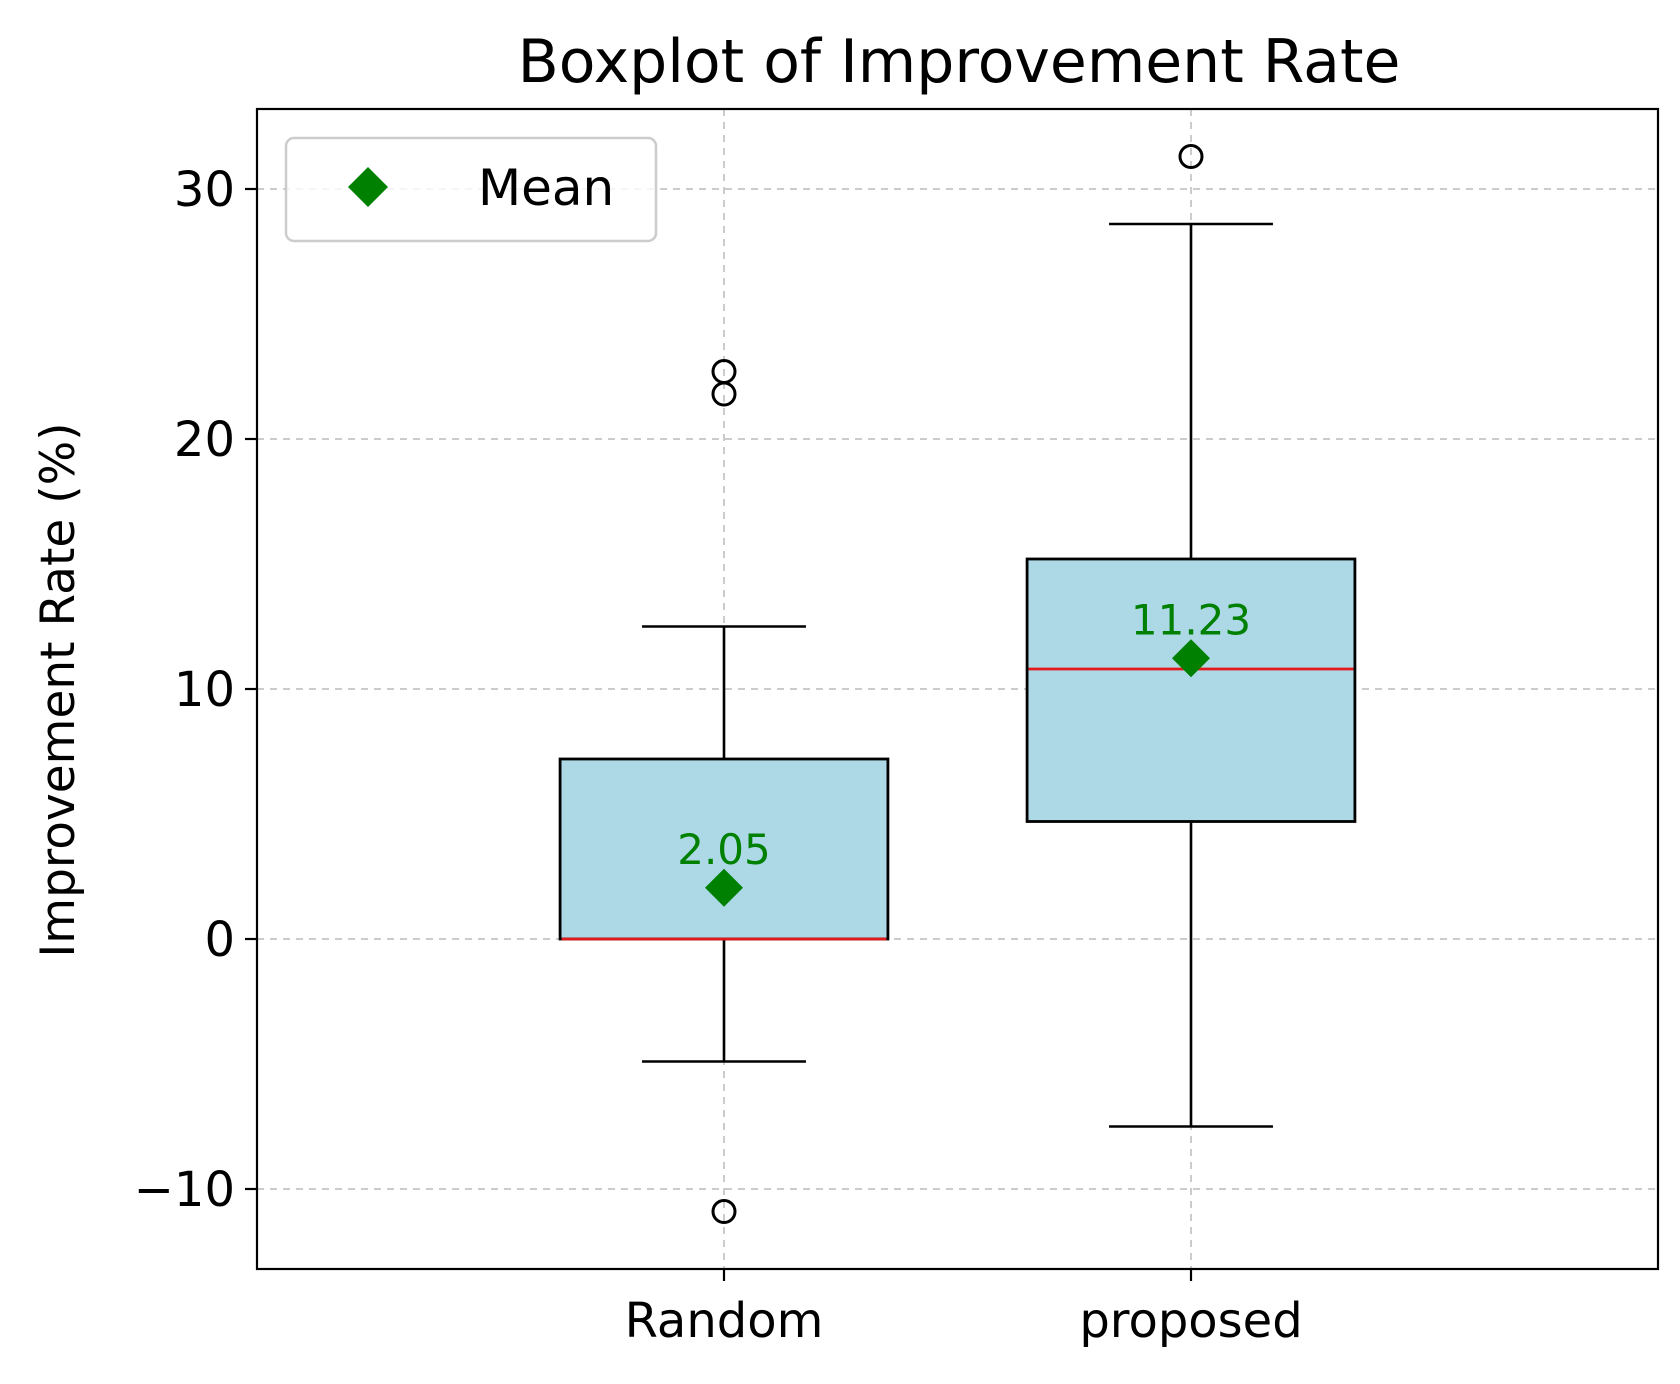 The height and width of the screenshot is (1384, 1680). What do you see at coordinates (184, 1190) in the screenshot?
I see `y-tick-label: −10` at bounding box center [184, 1190].